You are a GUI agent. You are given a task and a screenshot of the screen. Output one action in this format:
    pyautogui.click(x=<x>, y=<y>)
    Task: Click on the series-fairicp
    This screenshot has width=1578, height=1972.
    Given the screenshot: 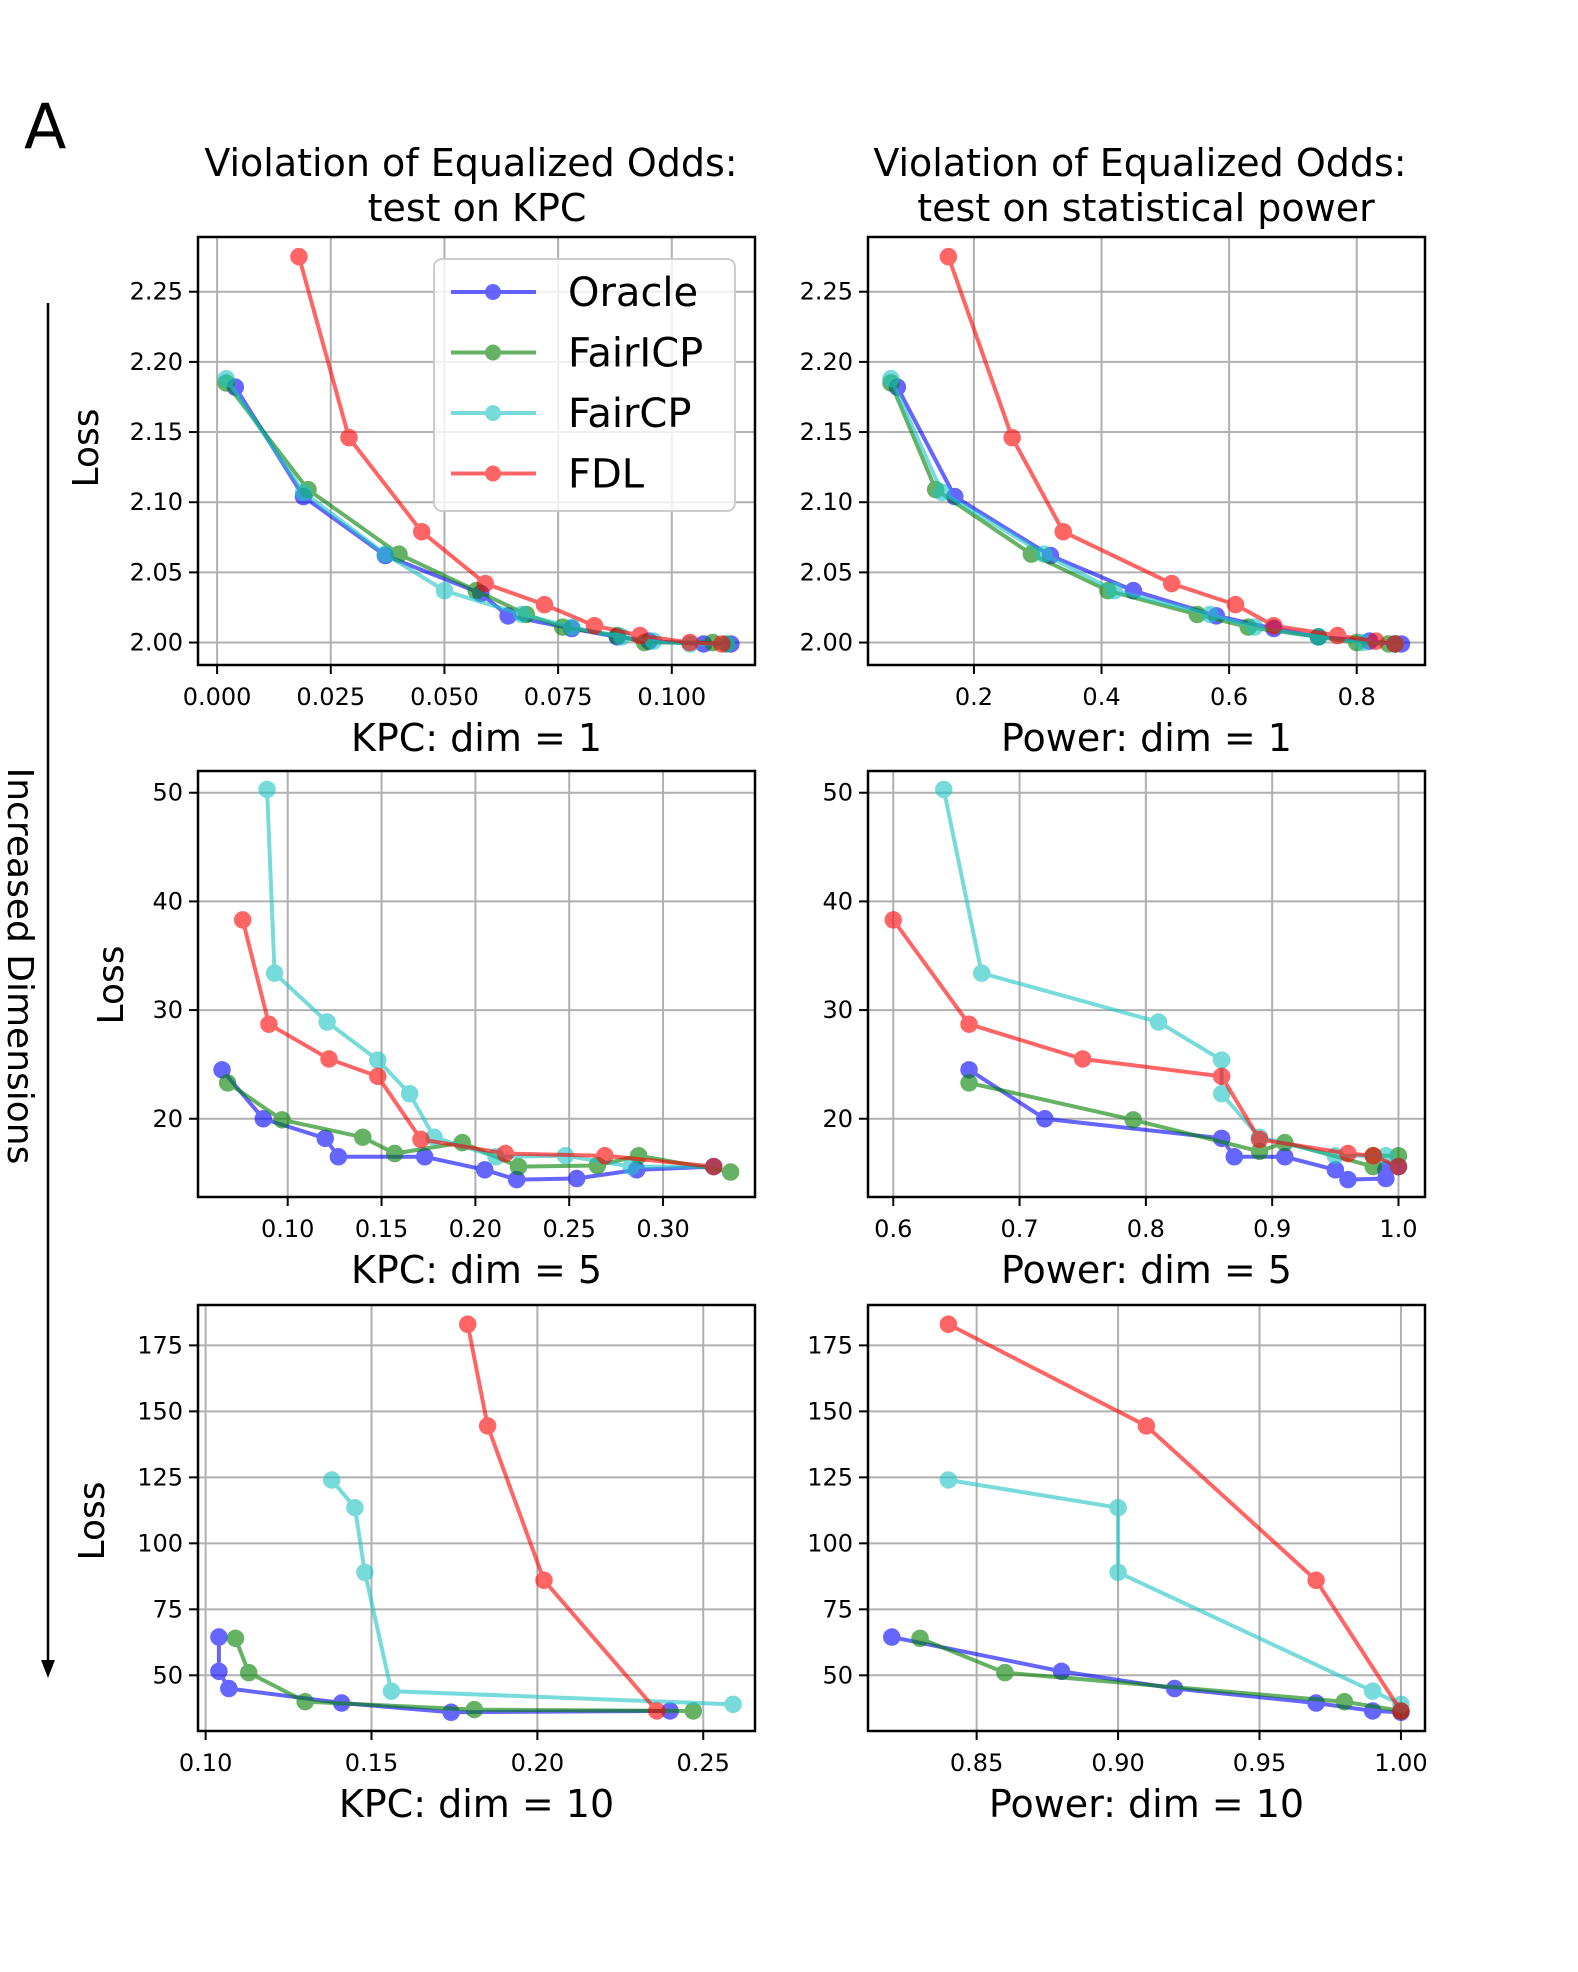 What is the action you would take?
    pyautogui.click(x=1143, y=513)
    